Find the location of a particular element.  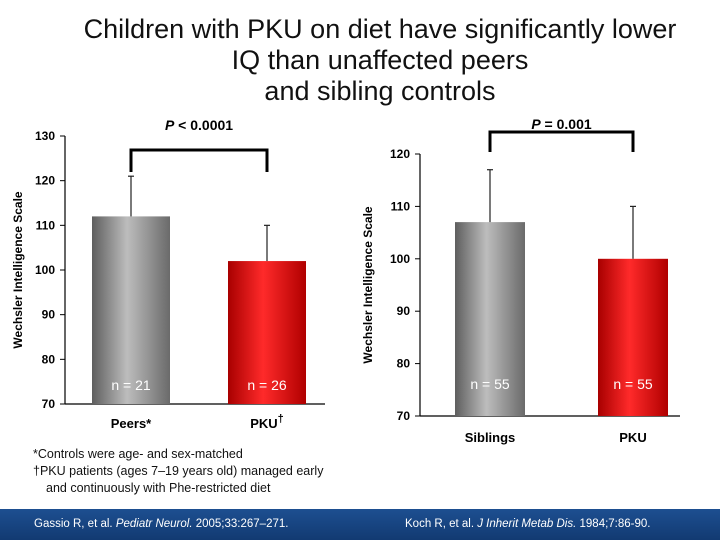

chart1-category-label-1: Peers* is located at coordinates (131, 423).